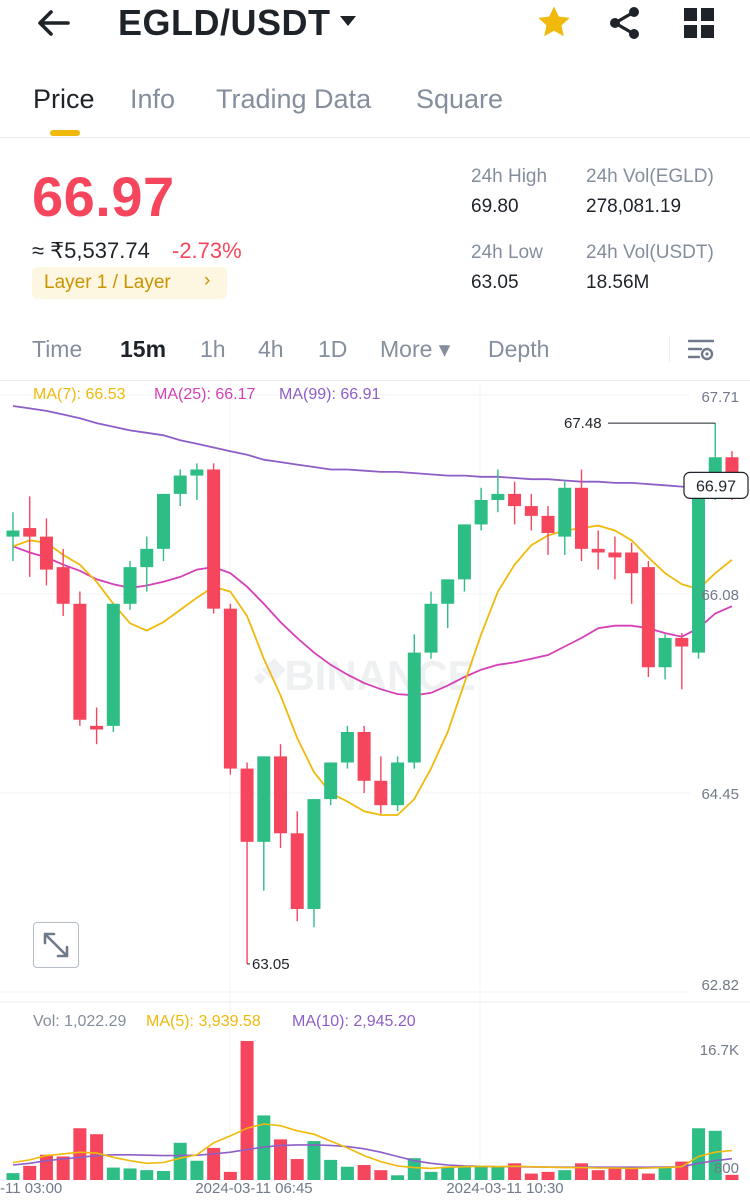  What do you see at coordinates (618, 282) in the screenshot?
I see `vol-quote-value: 18.56M` at bounding box center [618, 282].